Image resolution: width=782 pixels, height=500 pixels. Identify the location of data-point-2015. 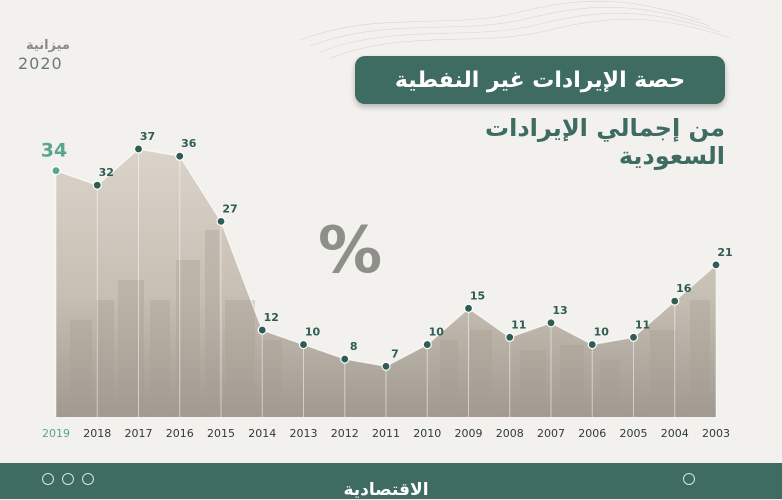
(221, 221).